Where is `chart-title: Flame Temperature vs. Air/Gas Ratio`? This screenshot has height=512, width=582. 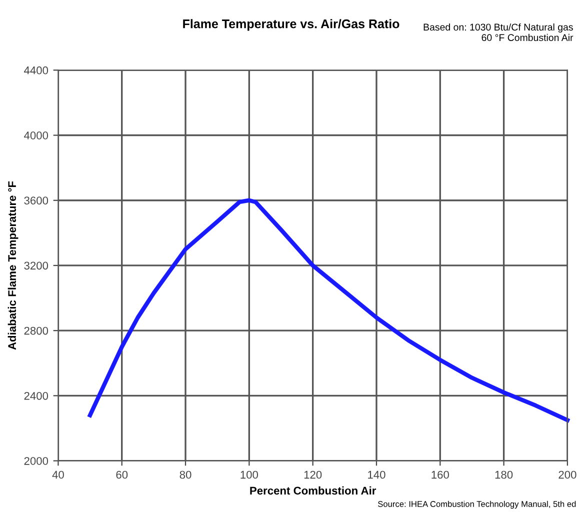
chart-title: Flame Temperature vs. Air/Gas Ratio is located at coordinates (291, 25).